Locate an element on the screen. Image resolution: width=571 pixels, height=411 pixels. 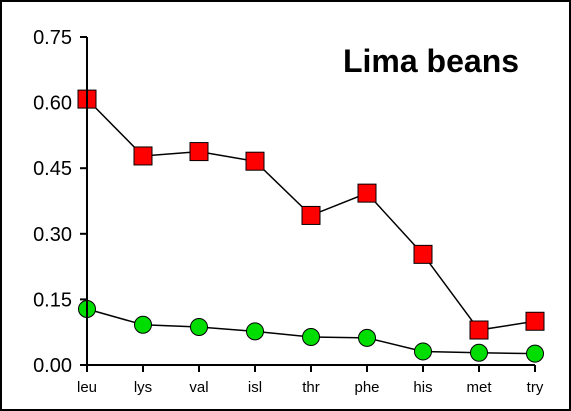
x-tick-label: his is located at coordinates (422, 387).